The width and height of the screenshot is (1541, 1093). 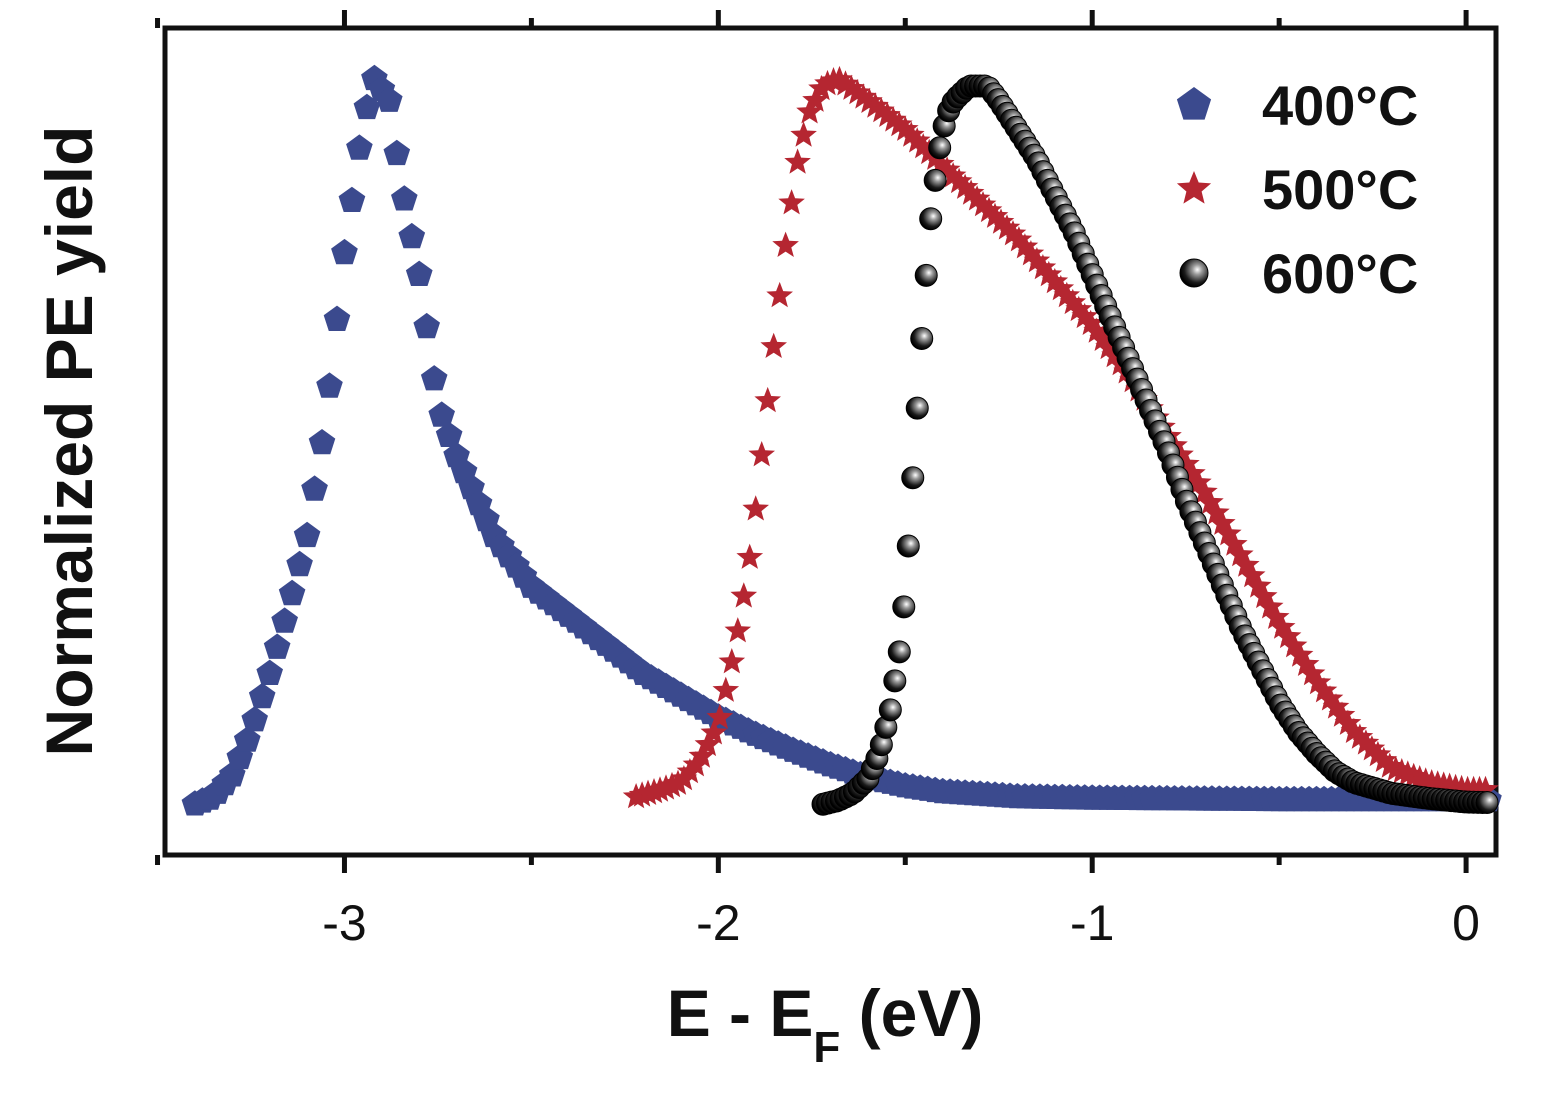 I want to click on legend: 400°C 500°C 600°C, so click(x=1297, y=189).